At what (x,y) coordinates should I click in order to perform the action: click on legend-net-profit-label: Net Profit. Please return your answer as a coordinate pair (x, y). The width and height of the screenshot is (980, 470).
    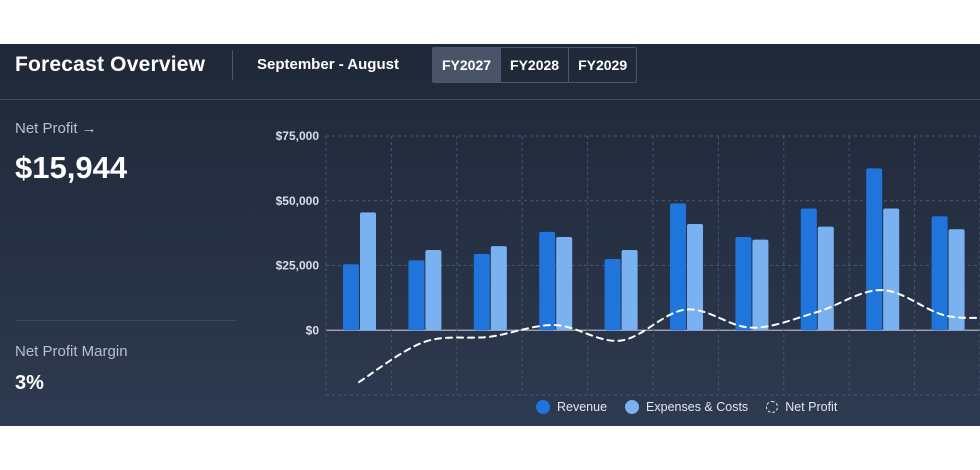
    Looking at the image, I should click on (811, 407).